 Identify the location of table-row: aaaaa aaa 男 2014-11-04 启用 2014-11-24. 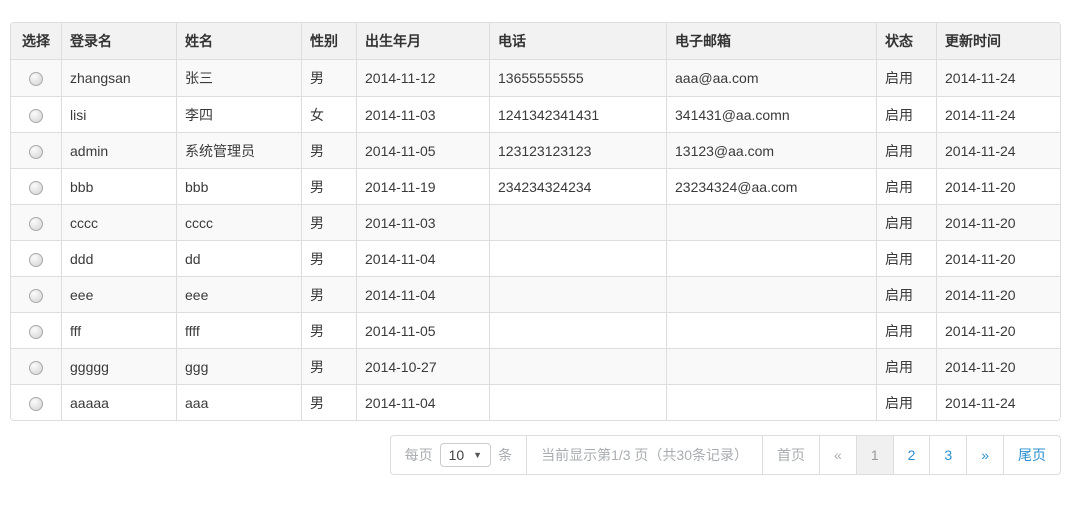
(535, 402).